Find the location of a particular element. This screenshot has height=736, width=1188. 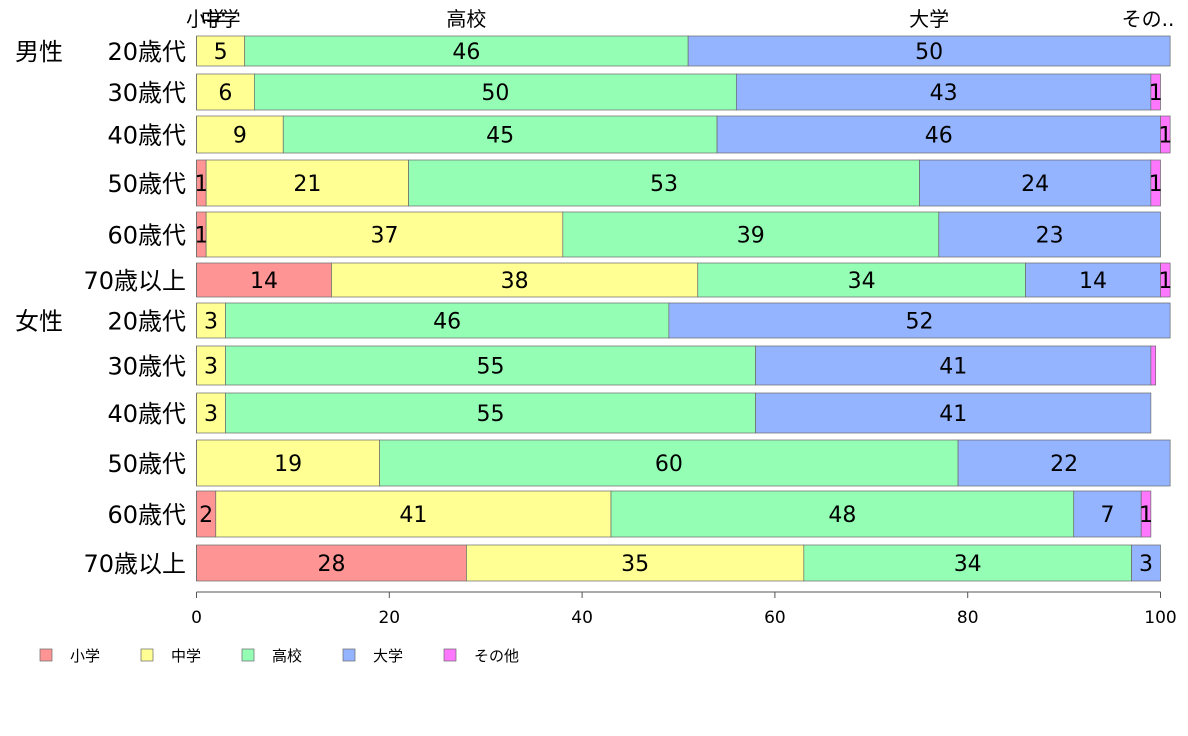

data-label: 39 is located at coordinates (751, 236).